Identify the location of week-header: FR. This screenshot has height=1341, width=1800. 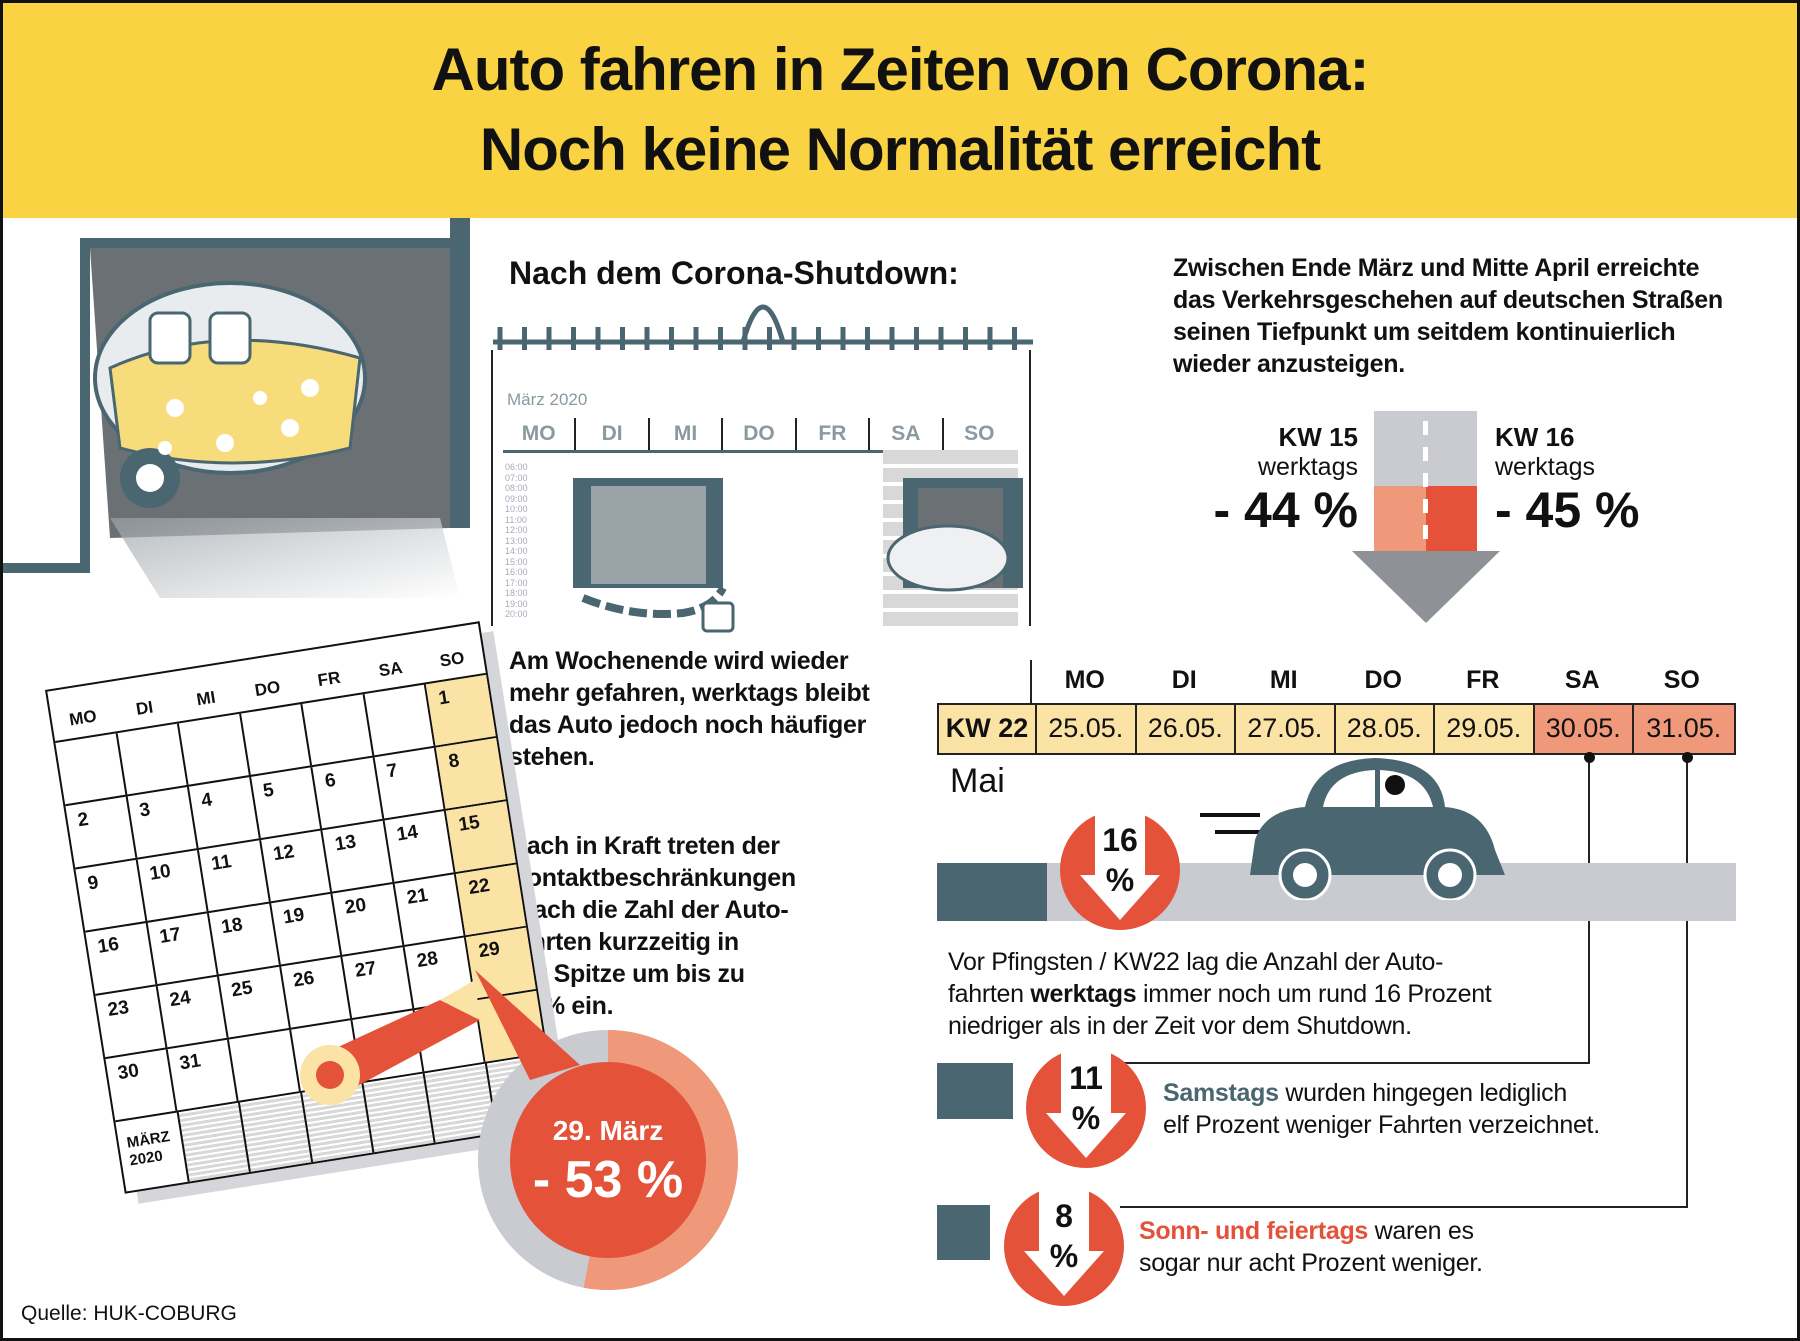
(1483, 680).